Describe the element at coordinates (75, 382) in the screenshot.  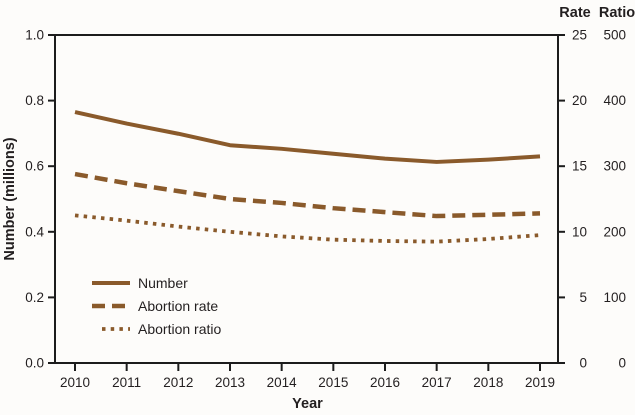
I see `x-axis-tick-label-2010: 2010` at that location.